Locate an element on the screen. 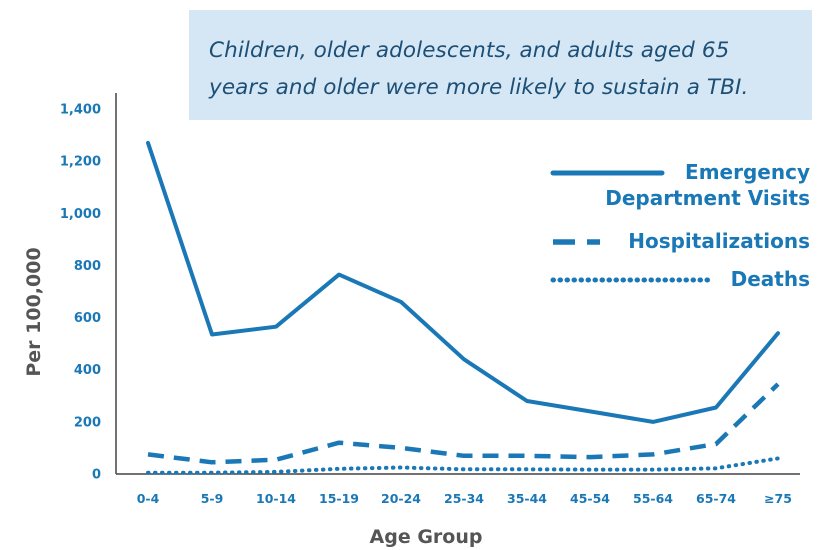 The width and height of the screenshot is (818, 550). x-tick-label: 25-34 is located at coordinates (464, 498).